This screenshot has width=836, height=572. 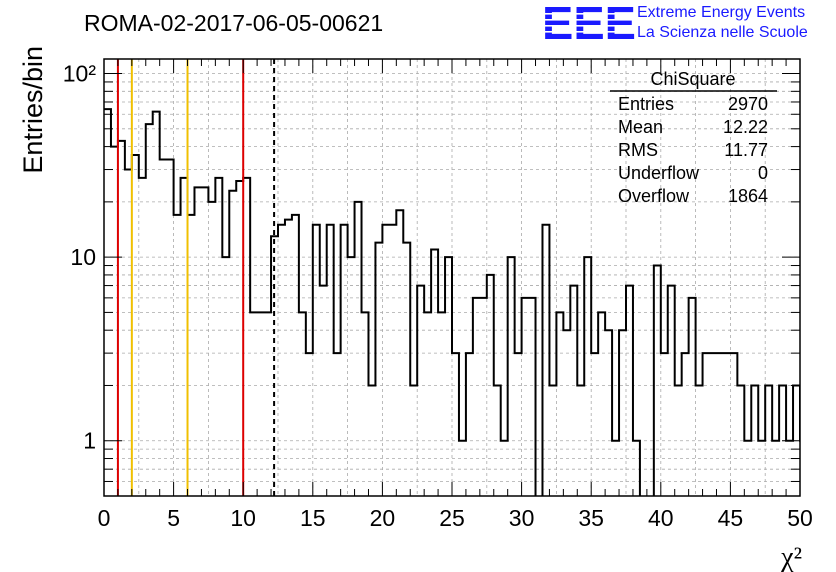 I want to click on eee-logo-icon: EEE, so click(x=590, y=23).